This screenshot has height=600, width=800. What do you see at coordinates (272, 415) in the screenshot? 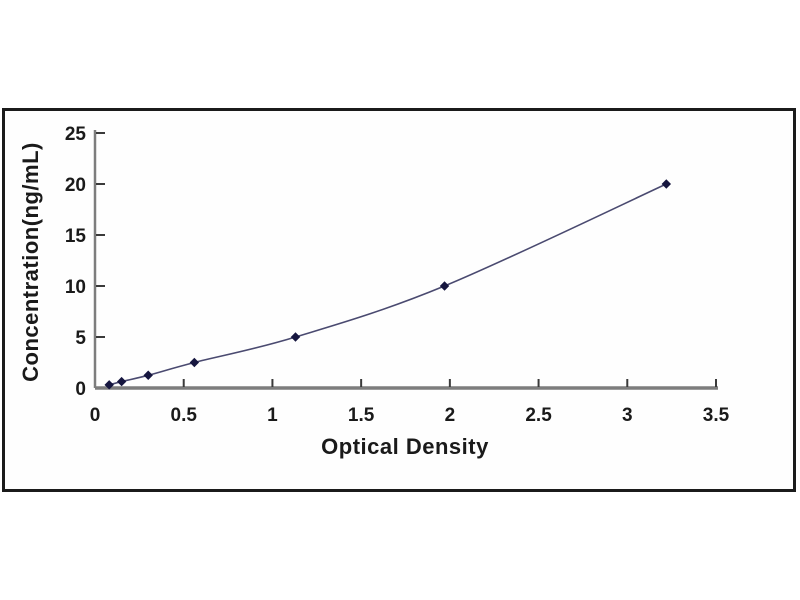
I see `x-tick-label: 1` at bounding box center [272, 415].